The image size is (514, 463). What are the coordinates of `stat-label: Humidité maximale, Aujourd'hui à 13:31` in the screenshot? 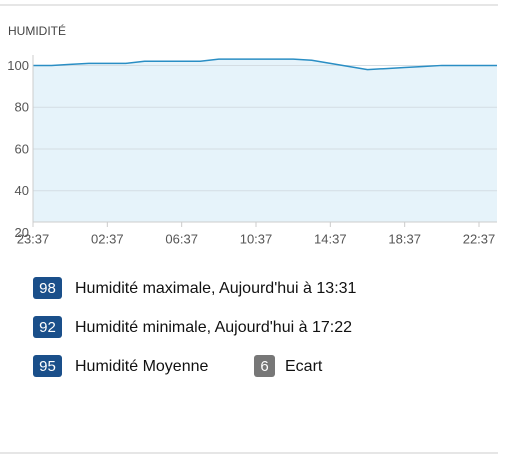 It's located at (216, 288).